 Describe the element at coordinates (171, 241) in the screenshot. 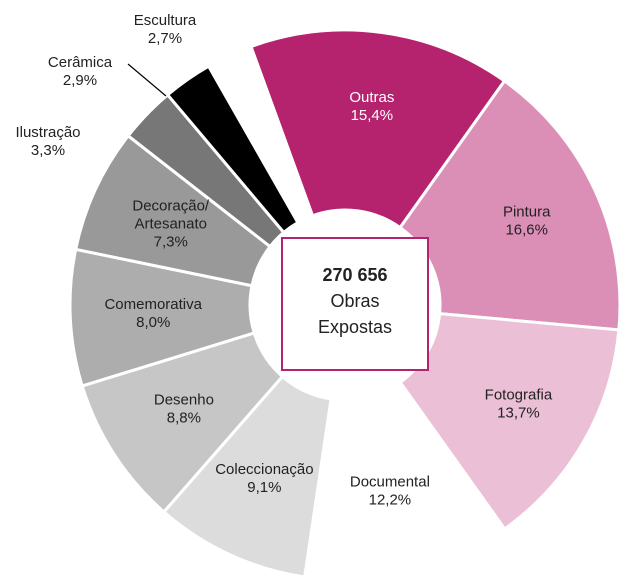

I see `value-label: 7,3%` at that location.